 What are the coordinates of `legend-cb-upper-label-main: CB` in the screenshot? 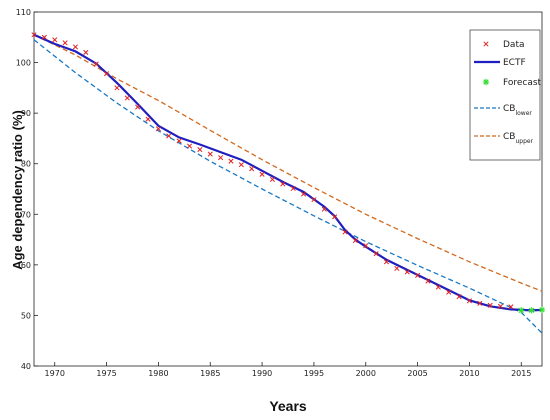 It's located at (509, 137).